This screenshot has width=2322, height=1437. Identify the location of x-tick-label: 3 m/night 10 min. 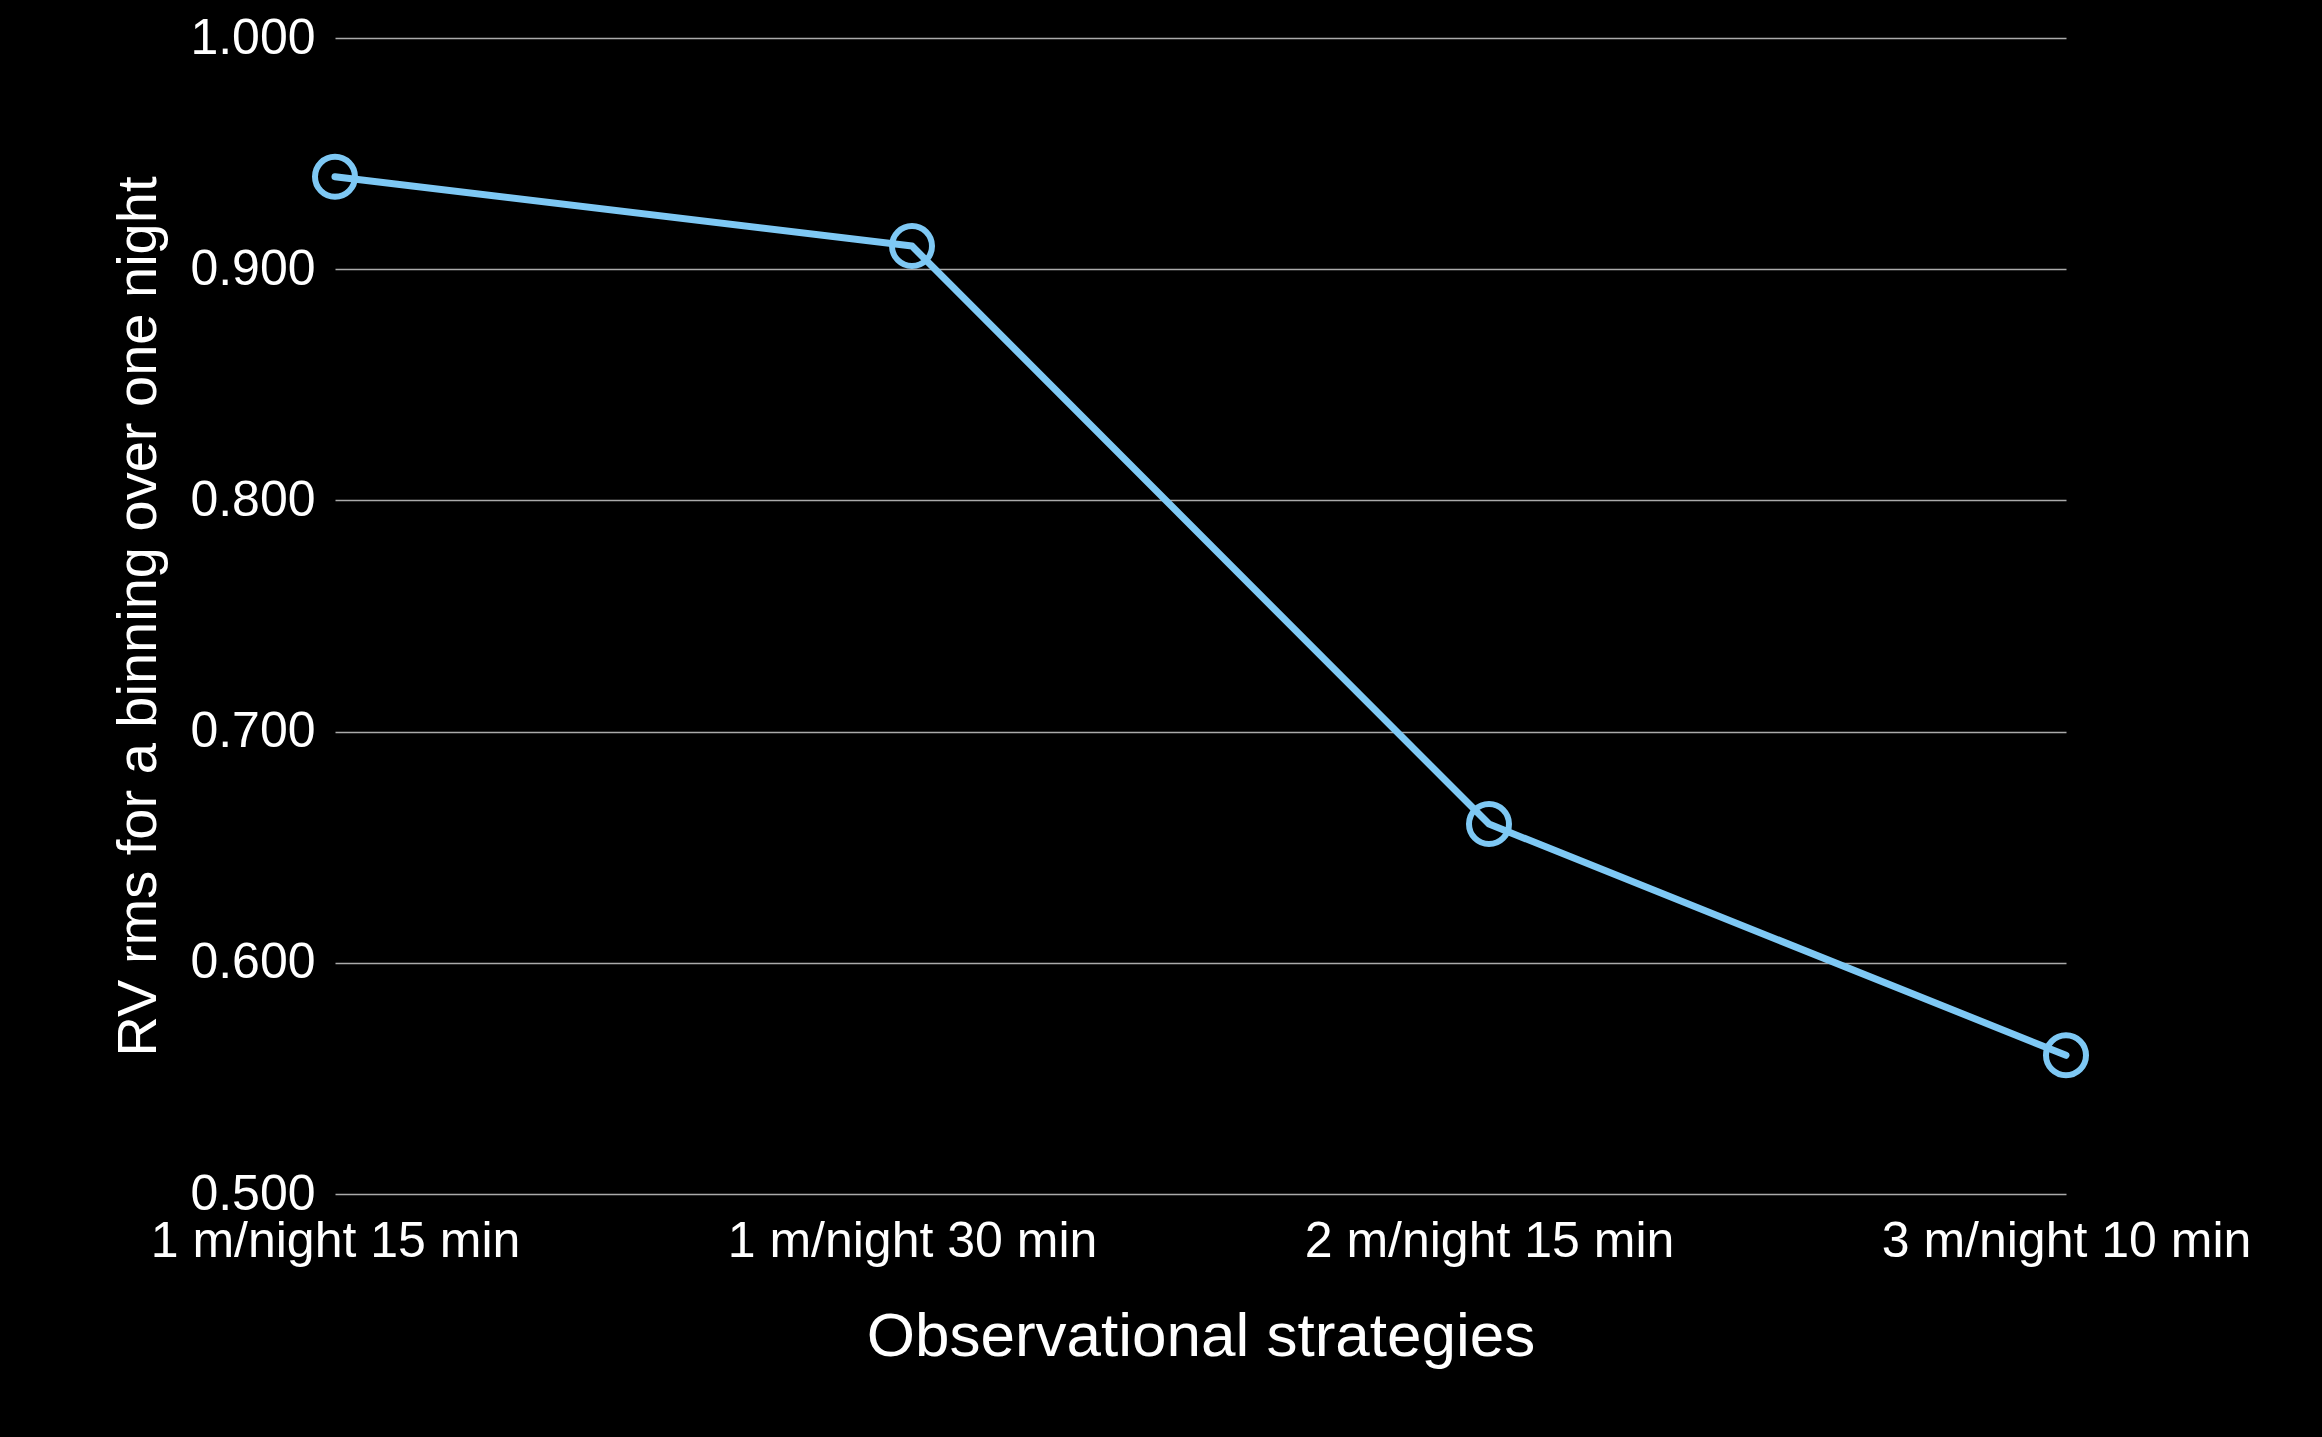
(2066, 1239).